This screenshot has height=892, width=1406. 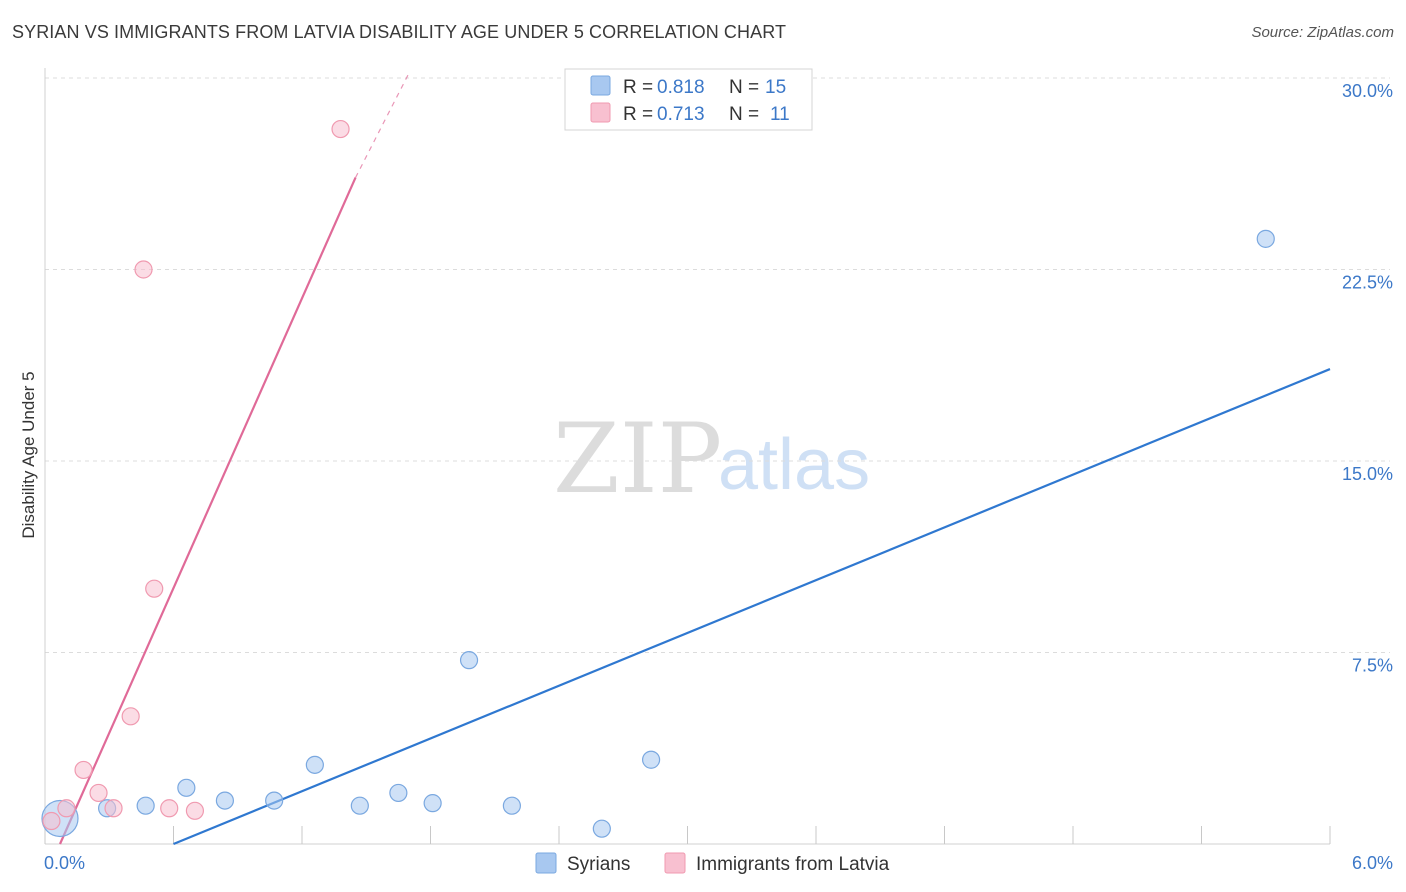 I want to click on chart-source: Source: ZipAtlas.com, so click(x=1322, y=32).